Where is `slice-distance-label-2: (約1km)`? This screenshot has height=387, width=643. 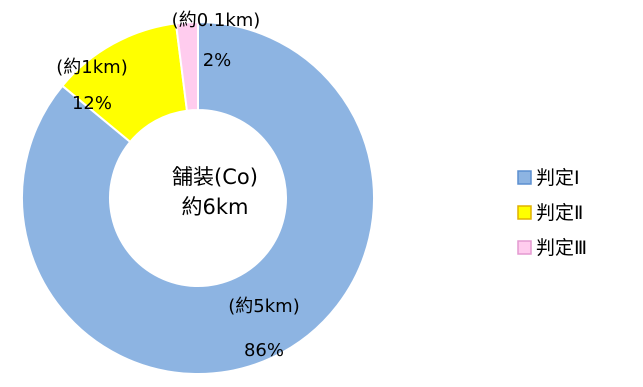
slice-distance-label-2: (約1km) is located at coordinates (91, 67).